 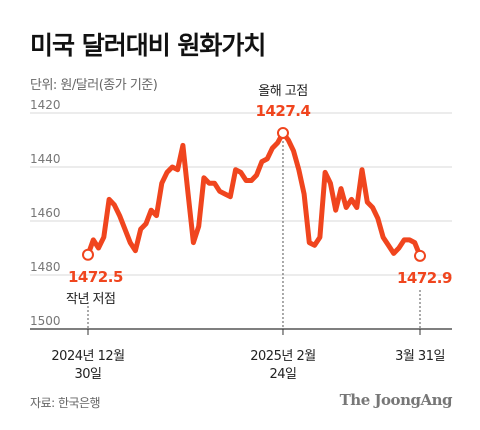 I want to click on x-tick-label: 2024년 12월, so click(x=87, y=356).